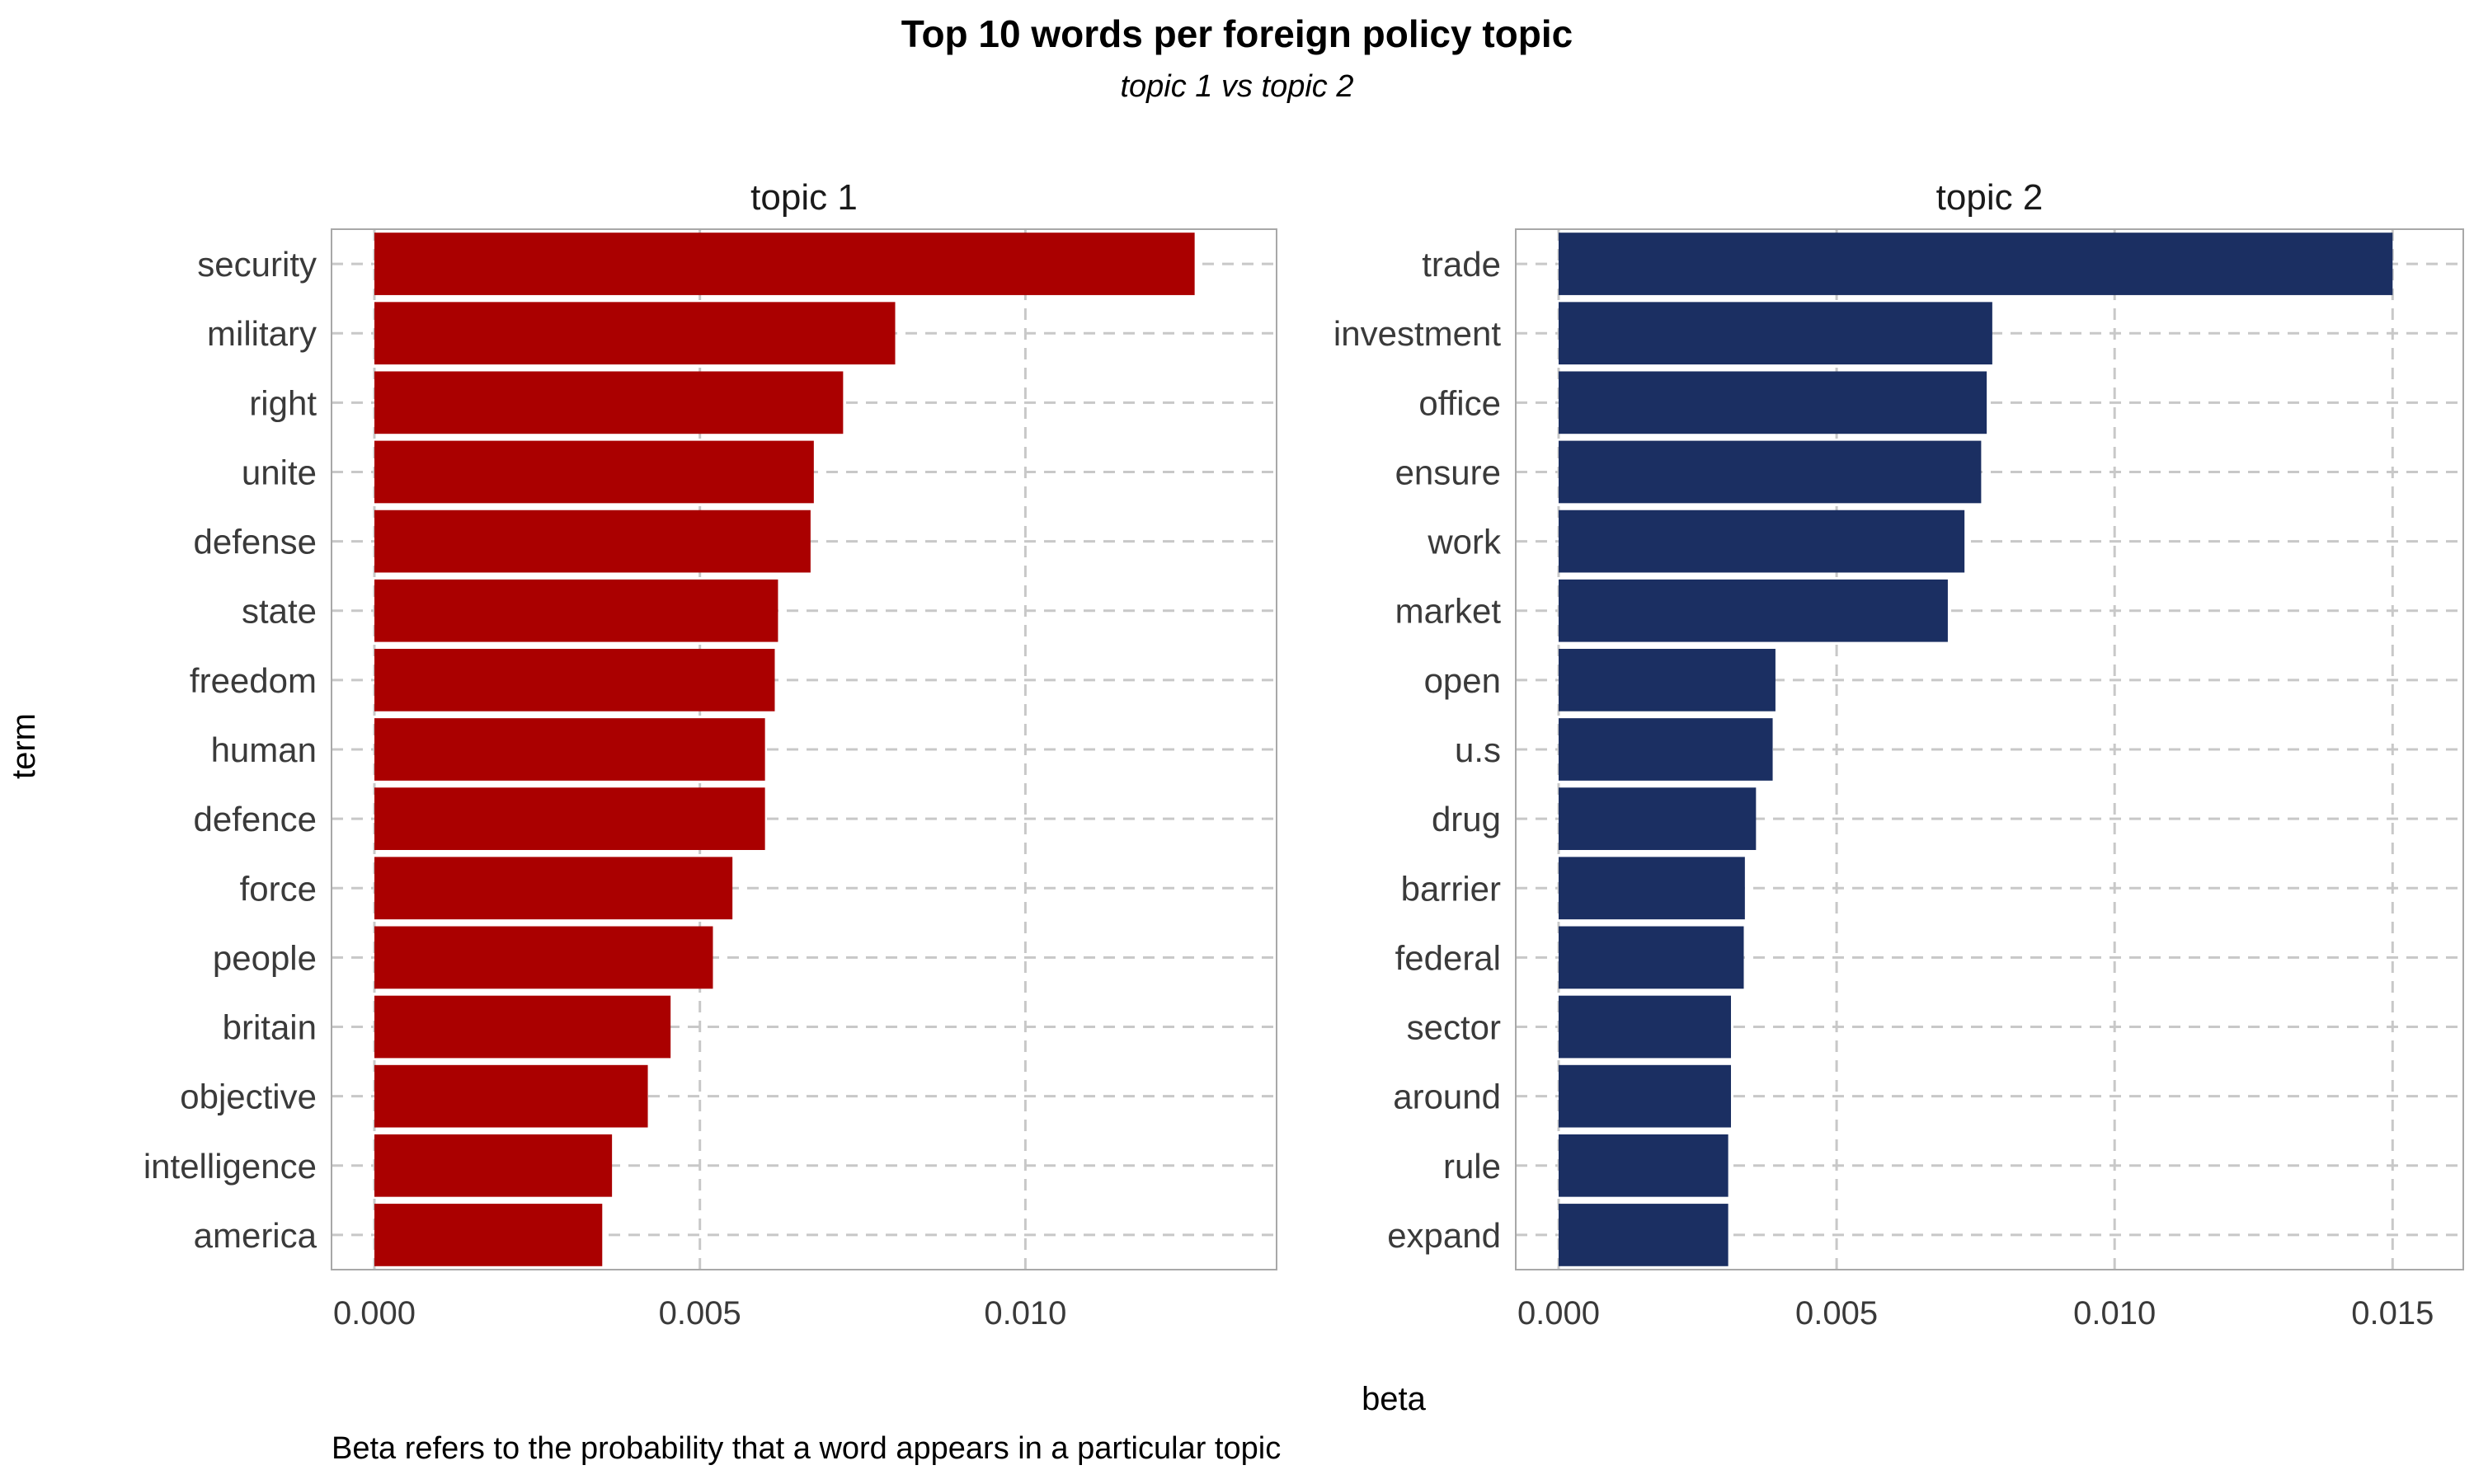 The image size is (2474, 1484). Describe the element at coordinates (278, 888) in the screenshot. I see `category-label: force` at that location.